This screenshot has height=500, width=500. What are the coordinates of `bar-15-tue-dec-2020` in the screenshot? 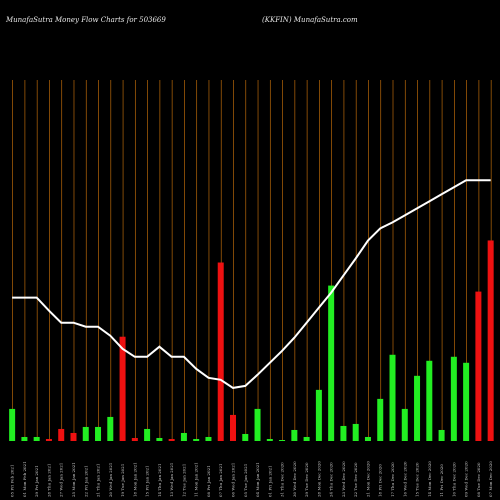 It's located at (417, 408).